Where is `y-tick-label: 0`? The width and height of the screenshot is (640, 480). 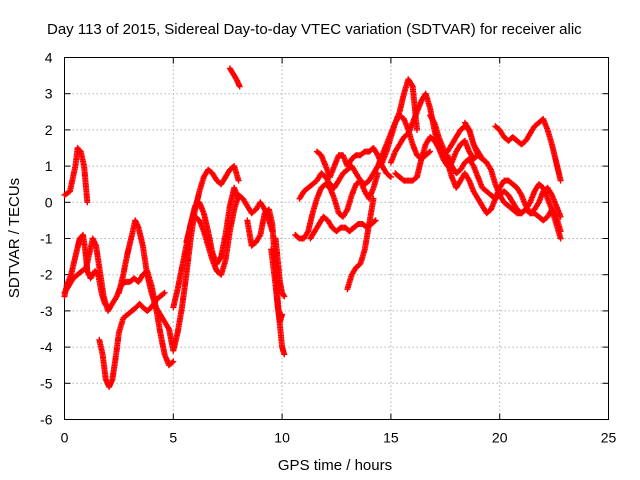 y-tick-label: 0 is located at coordinates (49, 202).